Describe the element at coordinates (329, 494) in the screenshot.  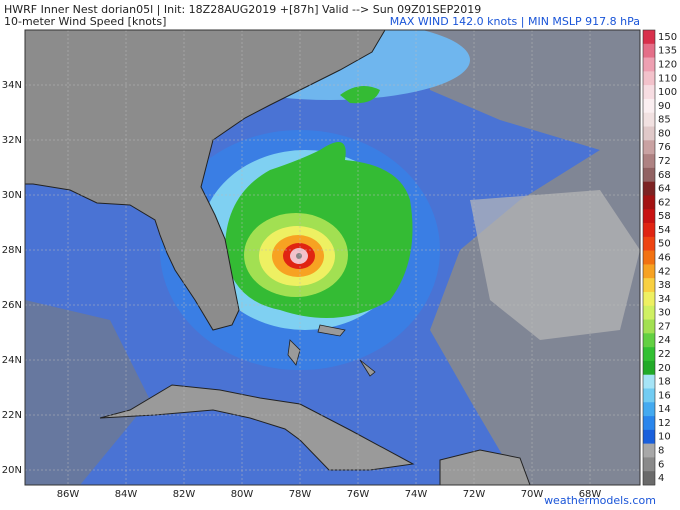
I see `lon-labels: 86W 84W 82W 80W 78W 76W 74W 72W 70W 68W` at that location.